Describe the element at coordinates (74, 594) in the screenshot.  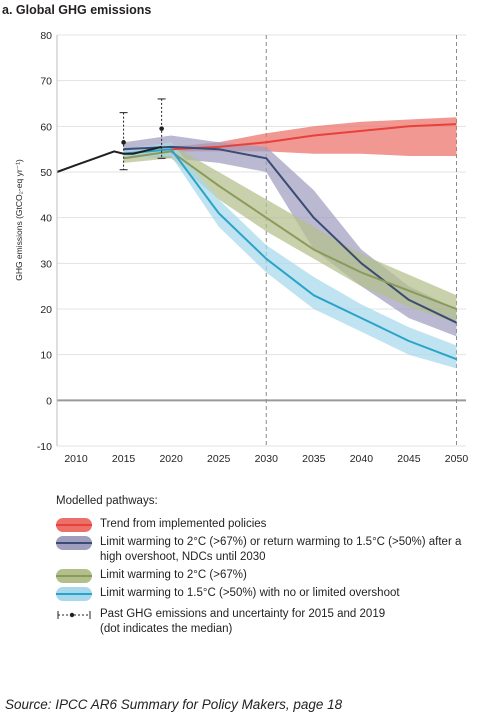
I see `legend-swatch-1-5c` at that location.